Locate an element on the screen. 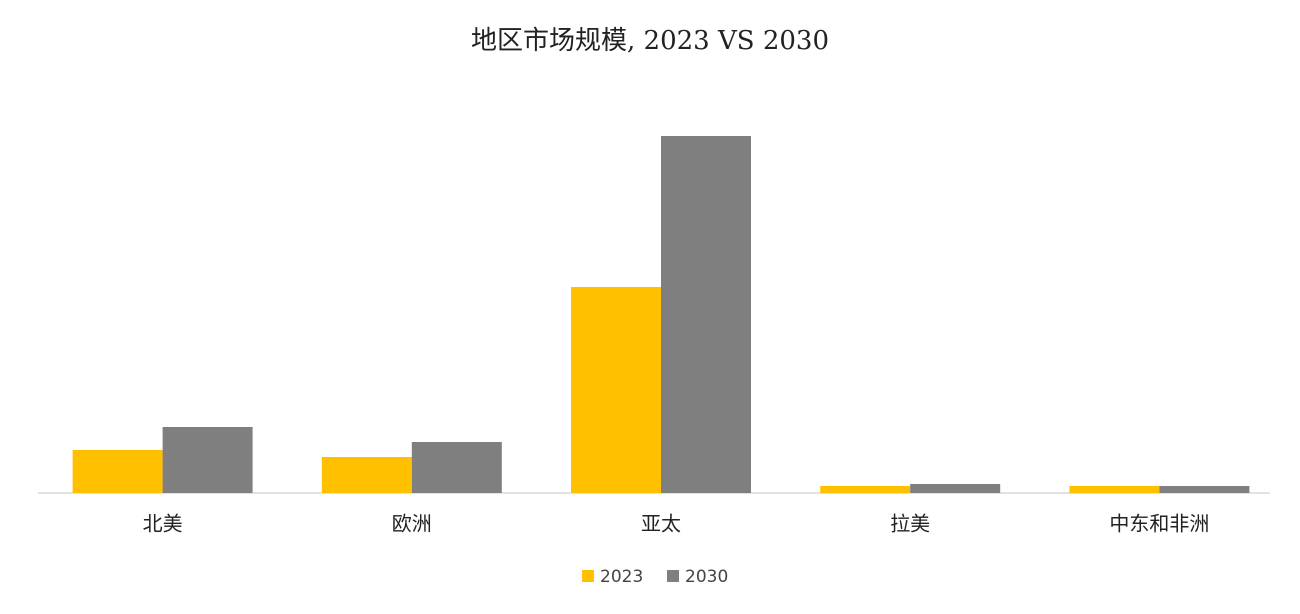 This screenshot has width=1300, height=614. x-tick-label: 北美 is located at coordinates (163, 524).